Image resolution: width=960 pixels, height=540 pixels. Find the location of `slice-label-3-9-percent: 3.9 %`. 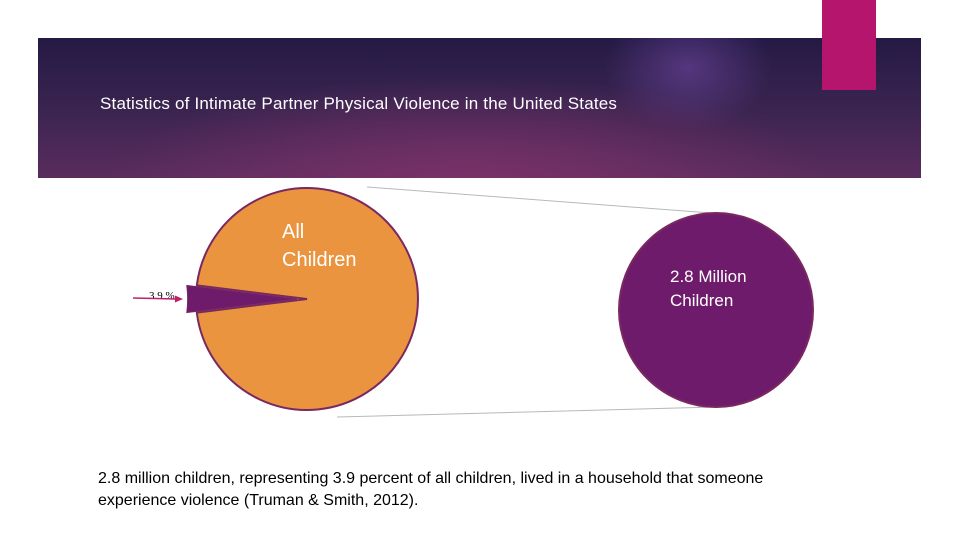

slice-label-3-9-percent: 3.9 % is located at coordinates (162, 296).